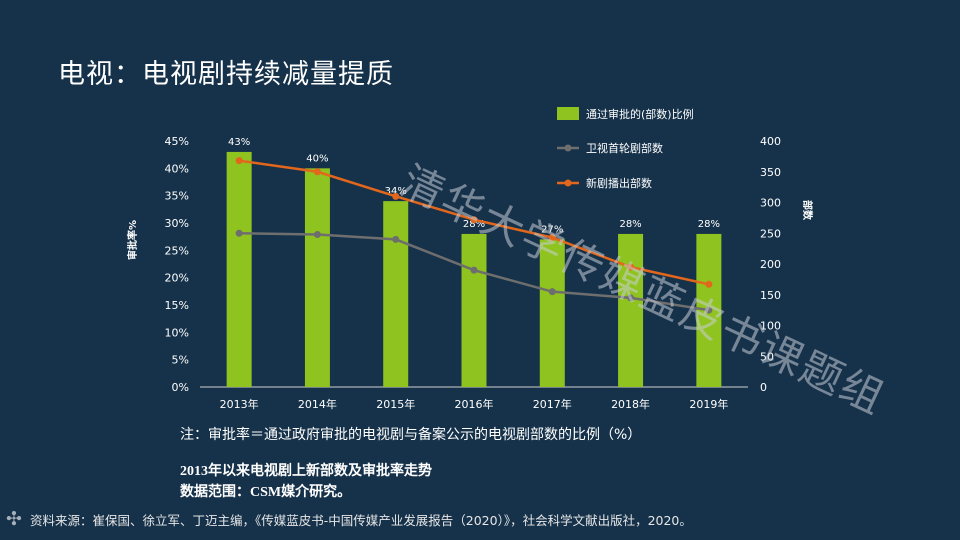 The image size is (960, 540). What do you see at coordinates (640, 114) in the screenshot?
I see `legend-label: 通过审批的(部数)比例` at bounding box center [640, 114].